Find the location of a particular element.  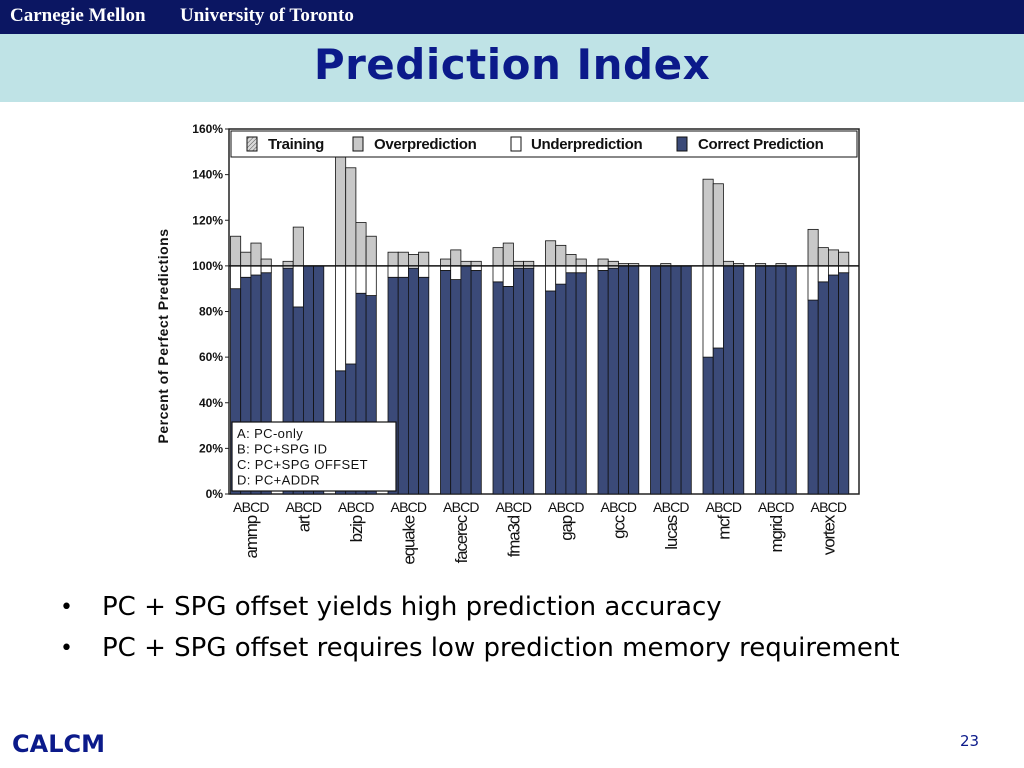

legend-training-label: Training is located at coordinates (296, 144).